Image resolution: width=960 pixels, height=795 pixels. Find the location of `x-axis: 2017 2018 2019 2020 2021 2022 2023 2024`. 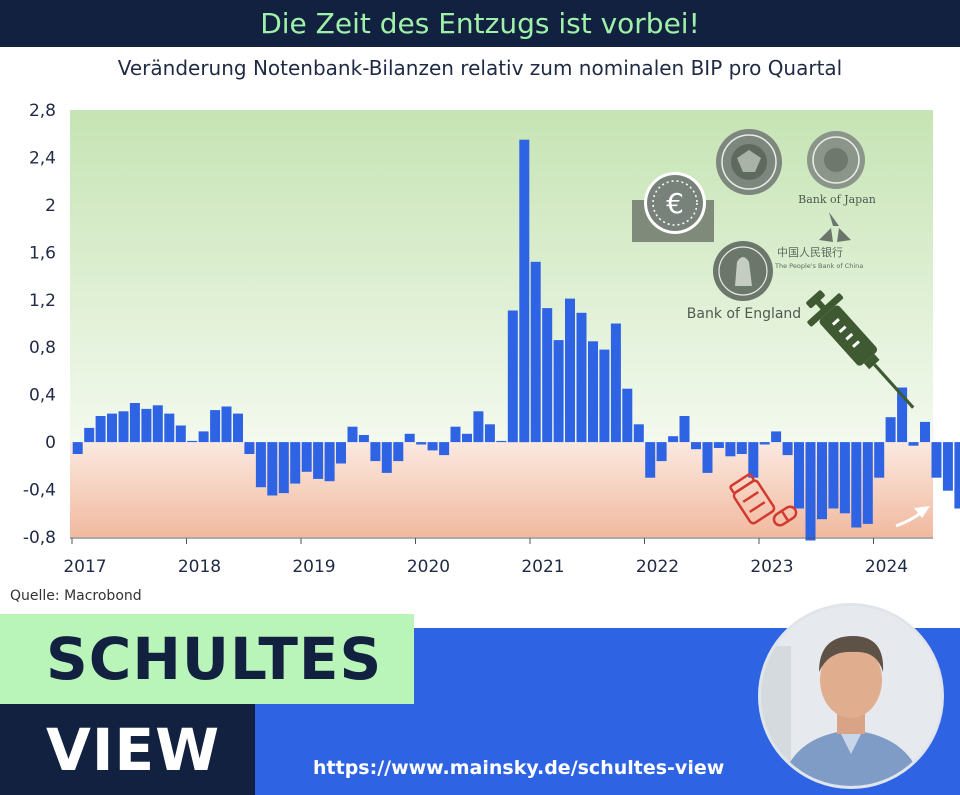

x-axis: 2017 2018 2019 2020 2021 2022 2023 2024 is located at coordinates (498, 557).